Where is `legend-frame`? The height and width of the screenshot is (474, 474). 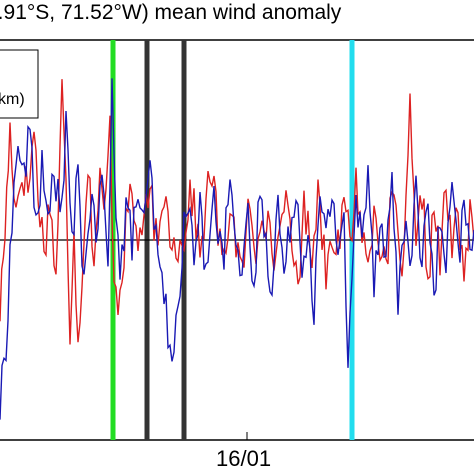 legend-frame is located at coordinates (19, 84).